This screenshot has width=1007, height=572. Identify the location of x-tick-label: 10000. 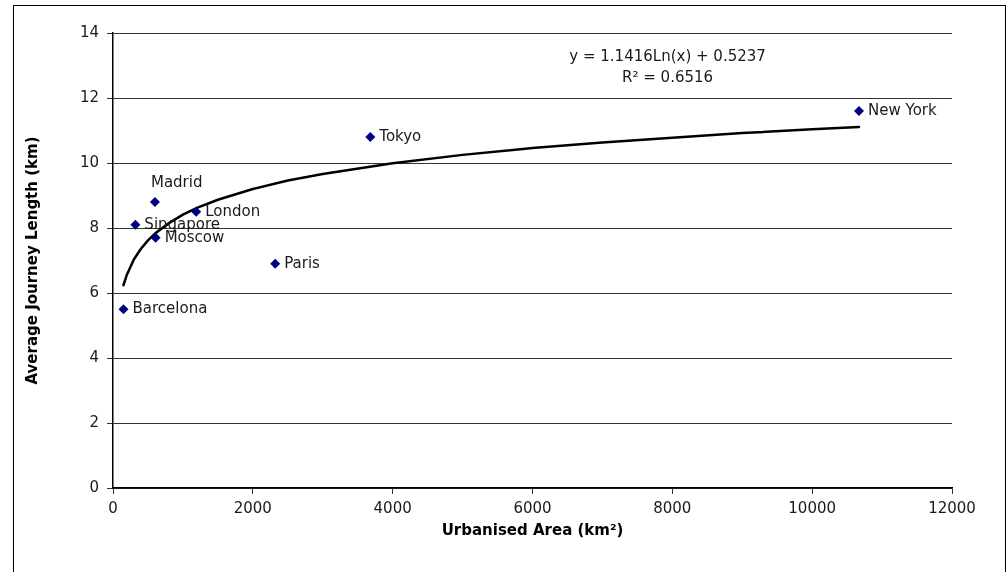
(812, 507).